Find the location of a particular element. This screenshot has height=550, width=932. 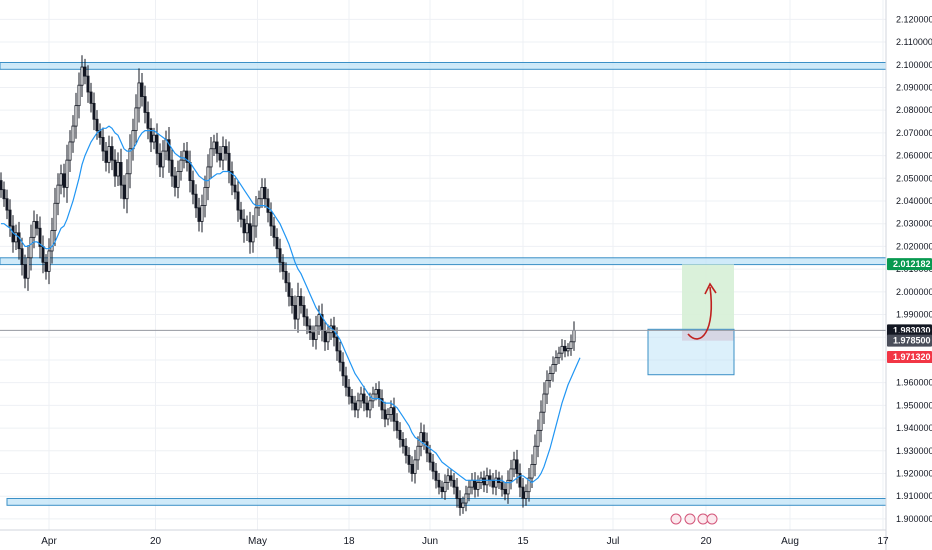

time-tick-label: Aug is located at coordinates (790, 541).